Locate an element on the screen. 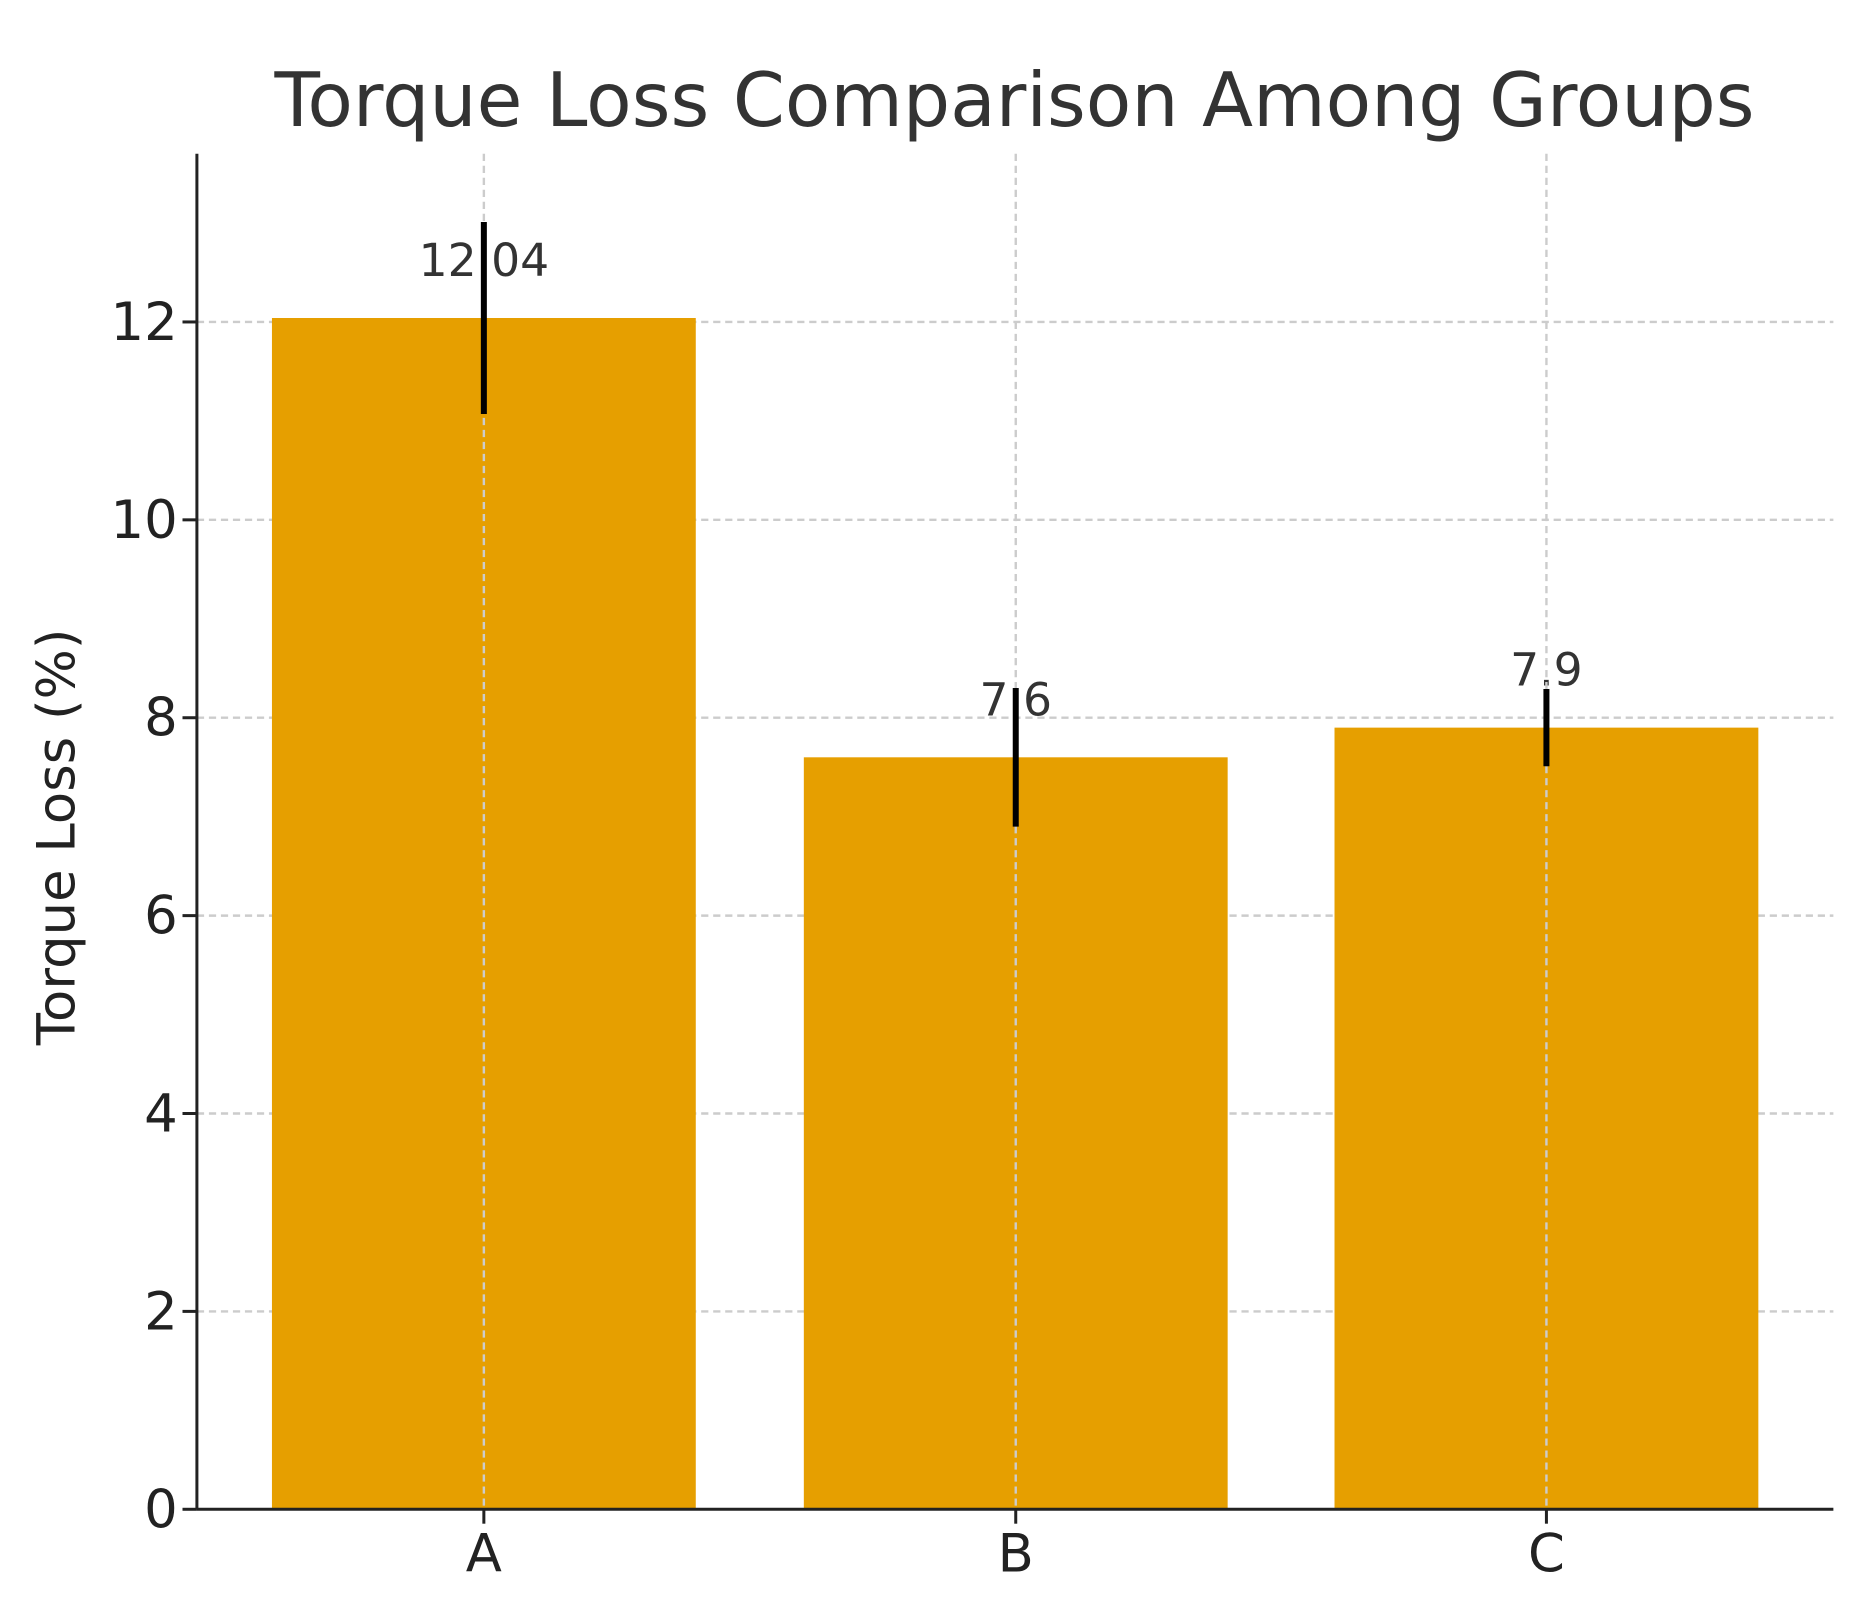 The height and width of the screenshot is (1597, 1873). chart-title: Torque Loss Comparison Among Groups is located at coordinates (1014, 100).